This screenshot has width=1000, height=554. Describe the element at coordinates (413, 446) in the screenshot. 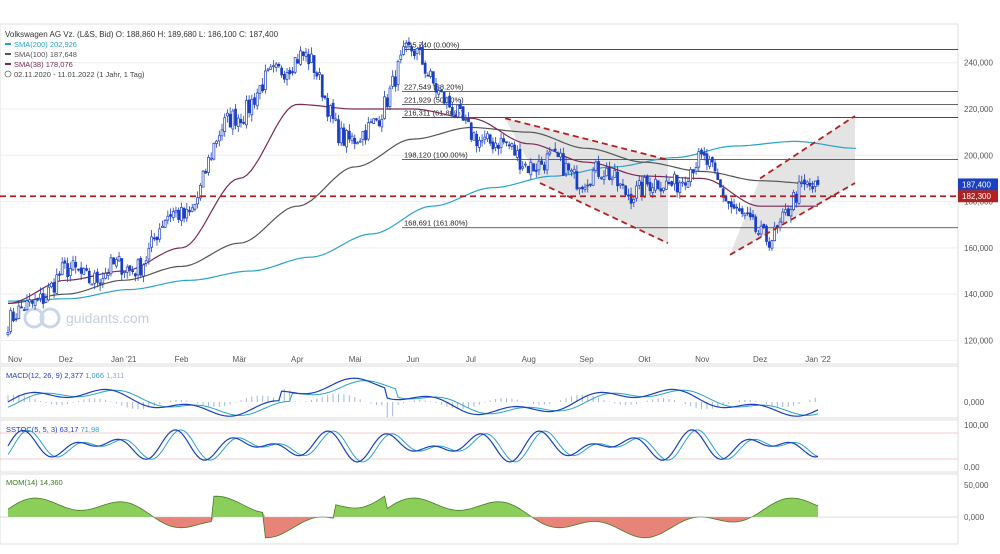

I see `sstoc-k-line` at that location.